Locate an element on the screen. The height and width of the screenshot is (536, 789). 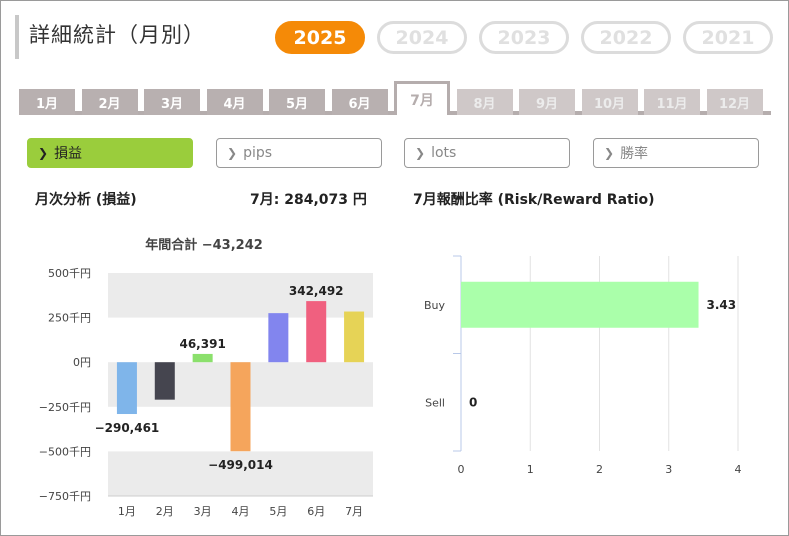
metric-label: lots is located at coordinates (444, 153).